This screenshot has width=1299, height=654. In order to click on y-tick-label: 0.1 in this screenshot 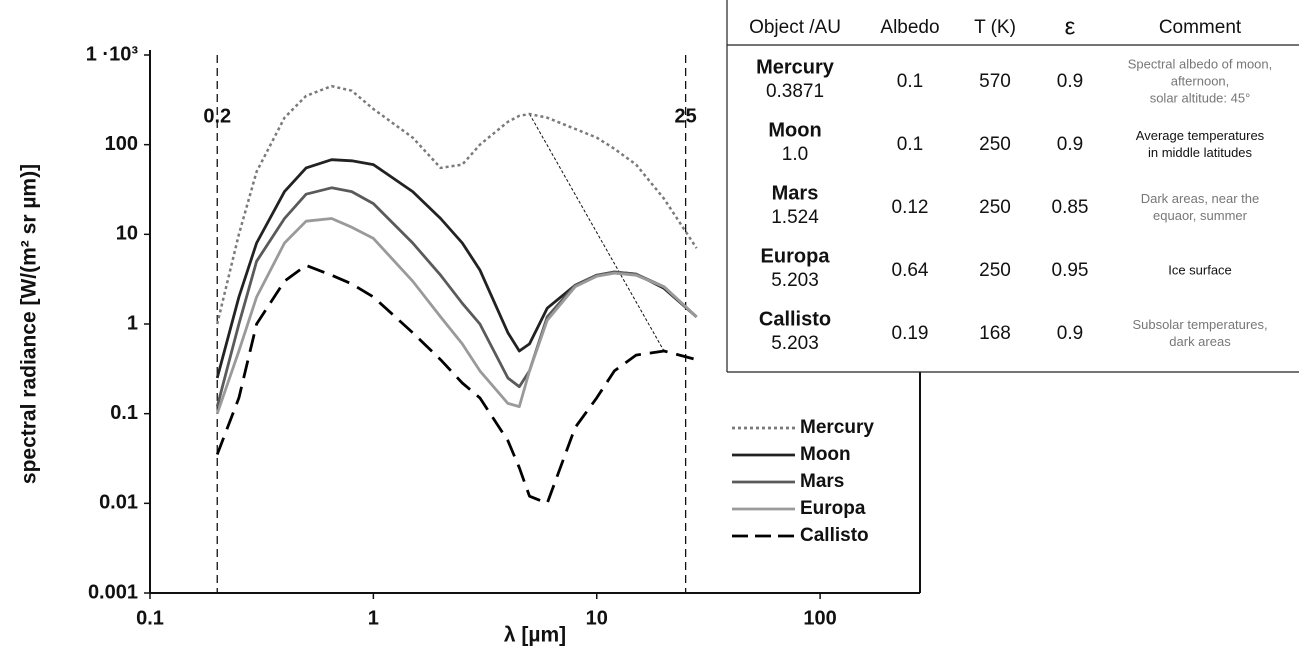, I will do `click(124, 413)`.